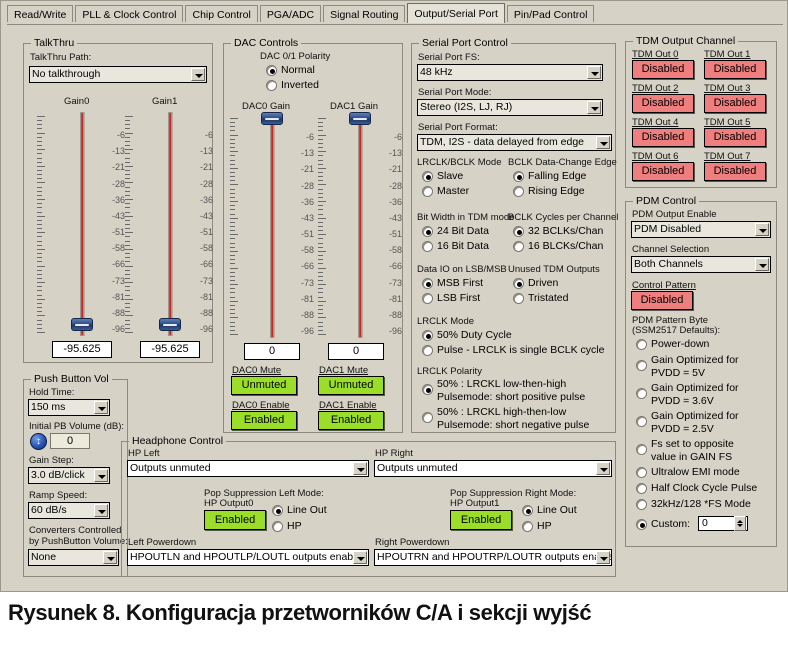 Image resolution: width=788 pixels, height=646 pixels. What do you see at coordinates (701, 229) in the screenshot?
I see `pdm-output-enable-select: PDM Disabled` at bounding box center [701, 229].